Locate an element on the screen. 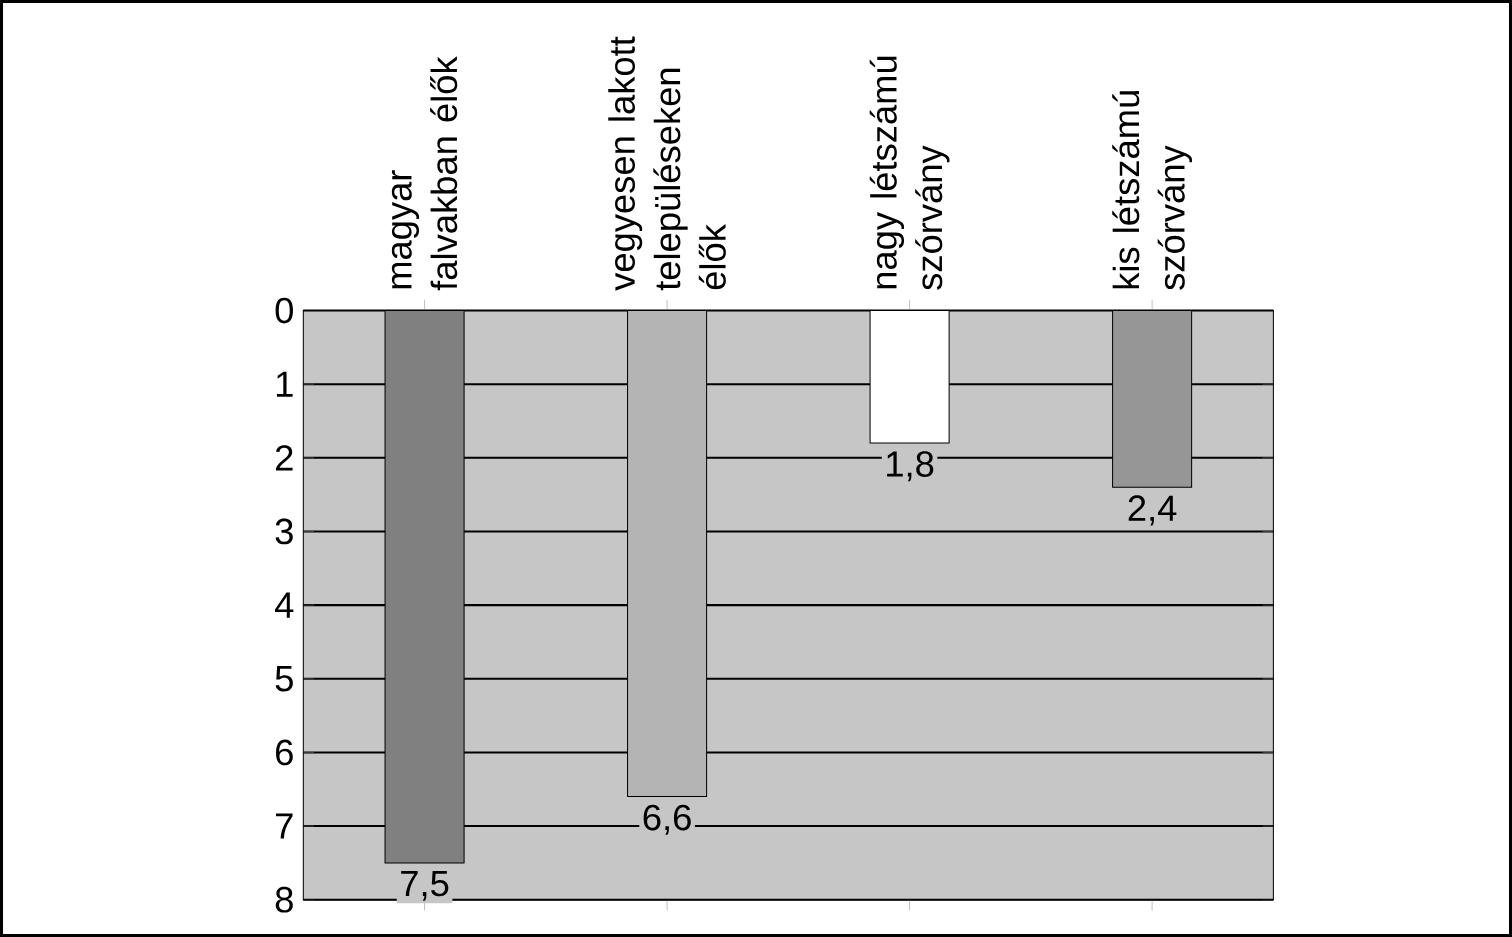 The height and width of the screenshot is (937, 1512). data-label: 7,5 is located at coordinates (425, 885).